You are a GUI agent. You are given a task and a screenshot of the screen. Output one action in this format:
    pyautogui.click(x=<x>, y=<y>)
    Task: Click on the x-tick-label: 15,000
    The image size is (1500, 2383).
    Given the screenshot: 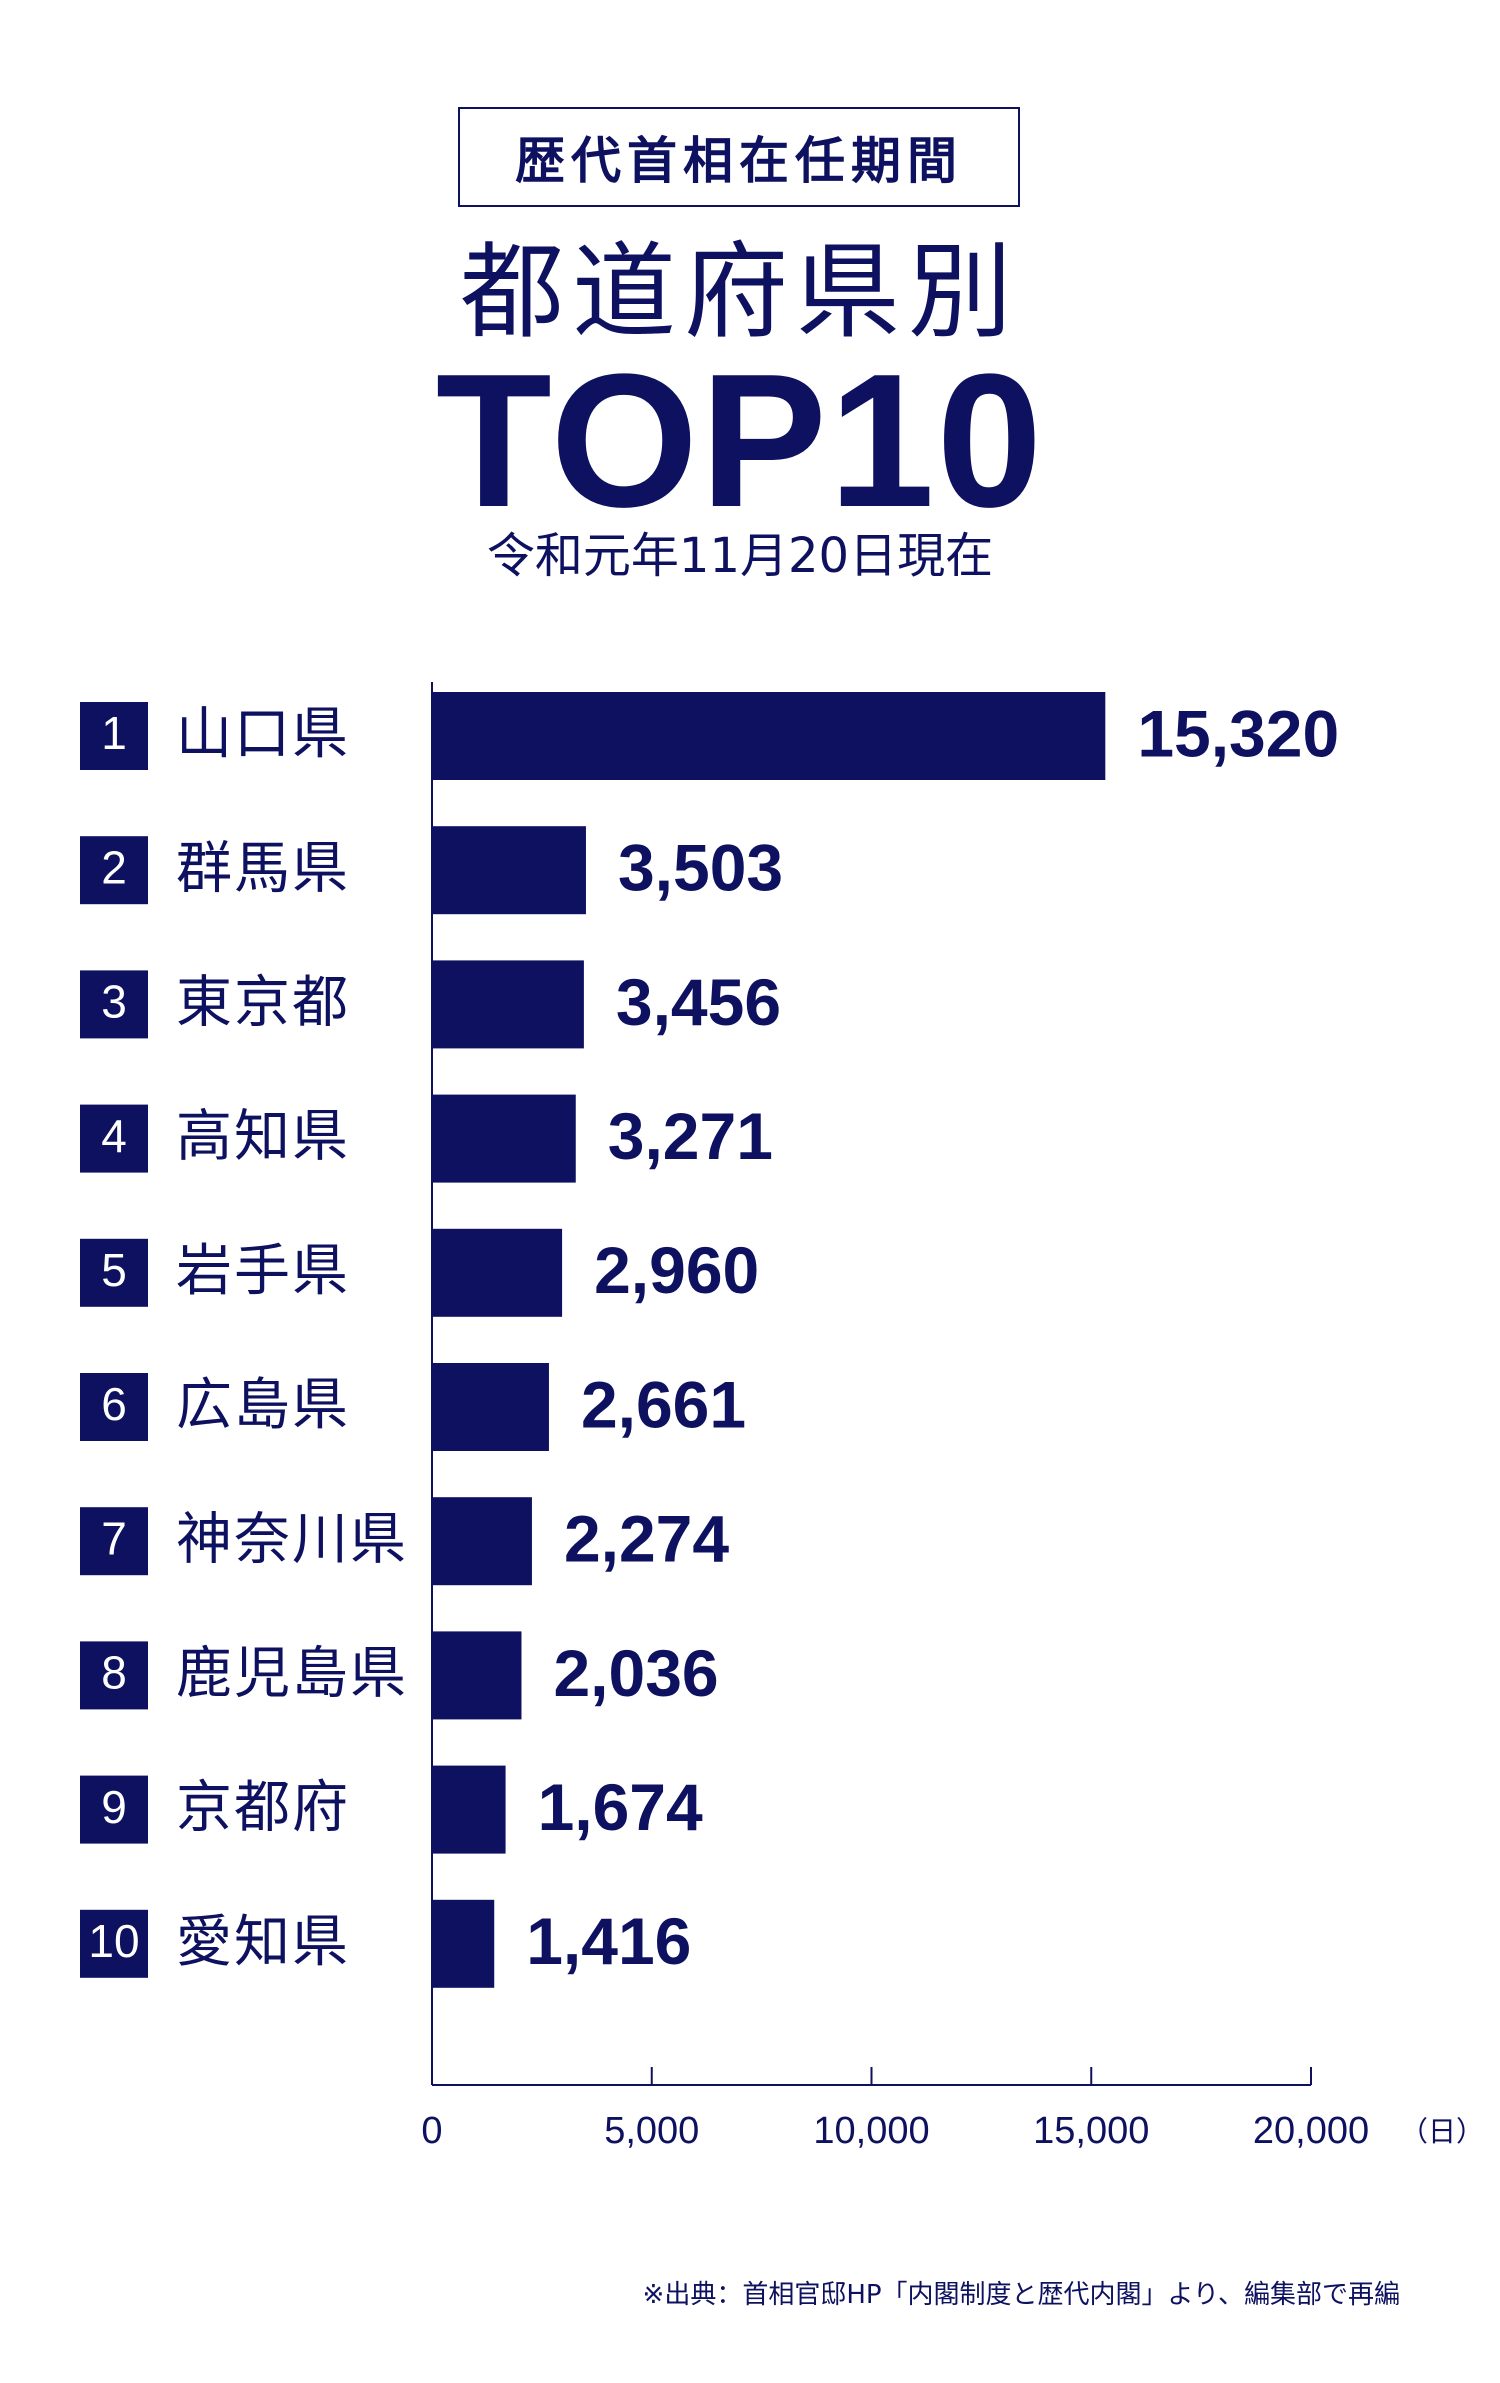 What is the action you would take?
    pyautogui.click(x=1091, y=2131)
    